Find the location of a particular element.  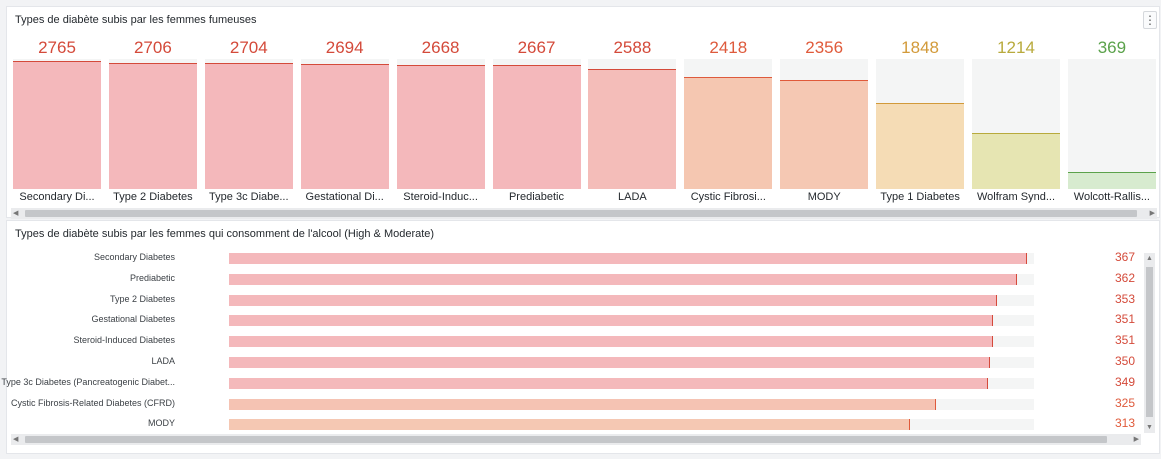

gauge-value: 2356 is located at coordinates (824, 47).